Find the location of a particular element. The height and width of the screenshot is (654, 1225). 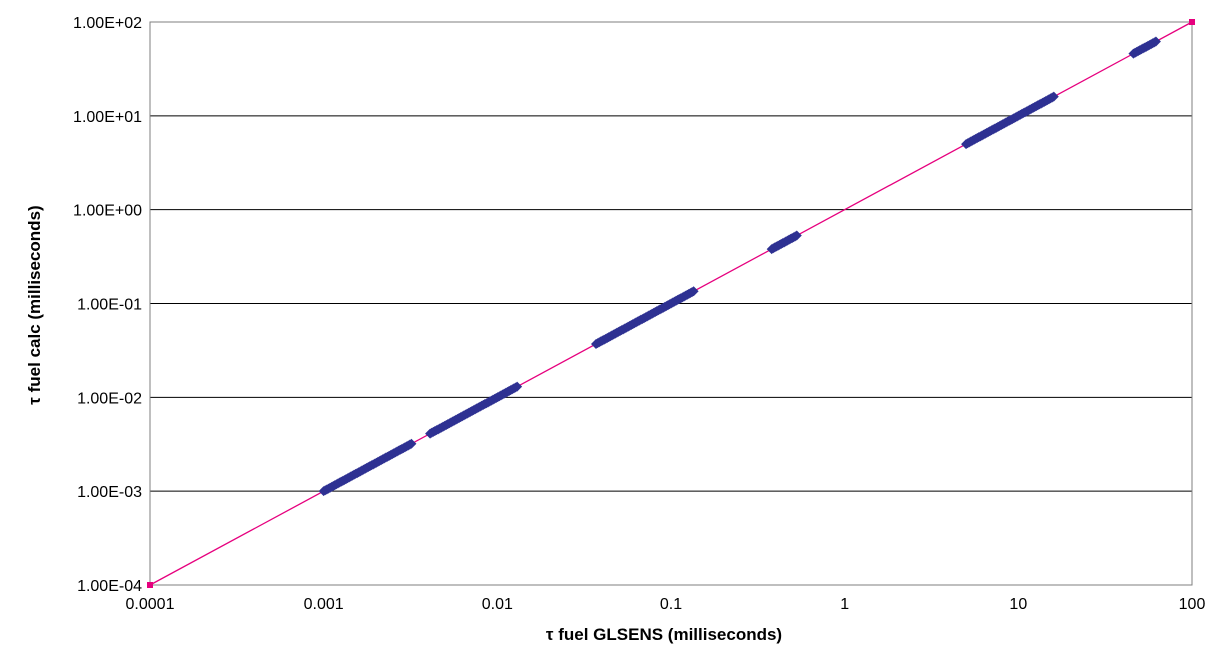

x-tick-label: 0.01 is located at coordinates (497, 604).